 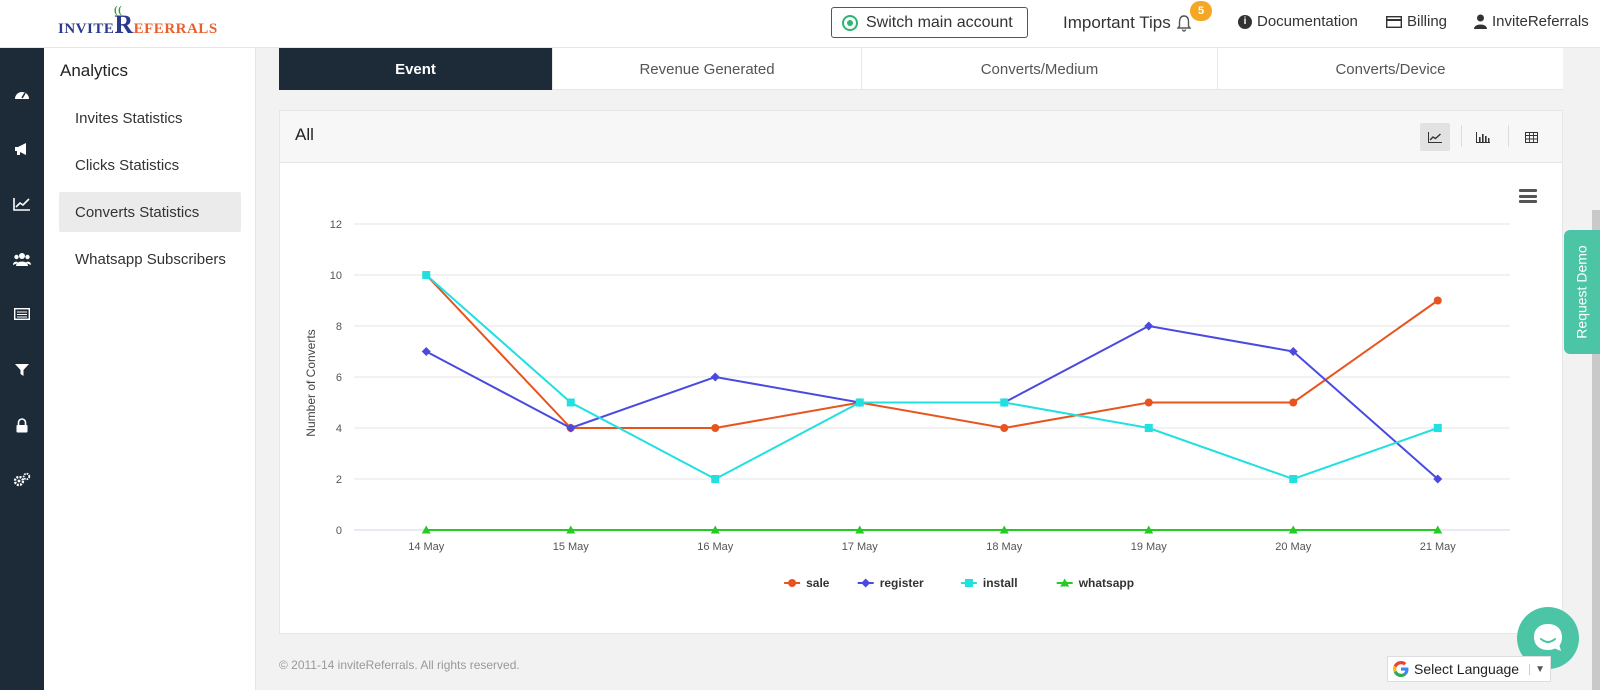 What do you see at coordinates (1004, 547) in the screenshot?
I see `x-tick-label: 18 May` at bounding box center [1004, 547].